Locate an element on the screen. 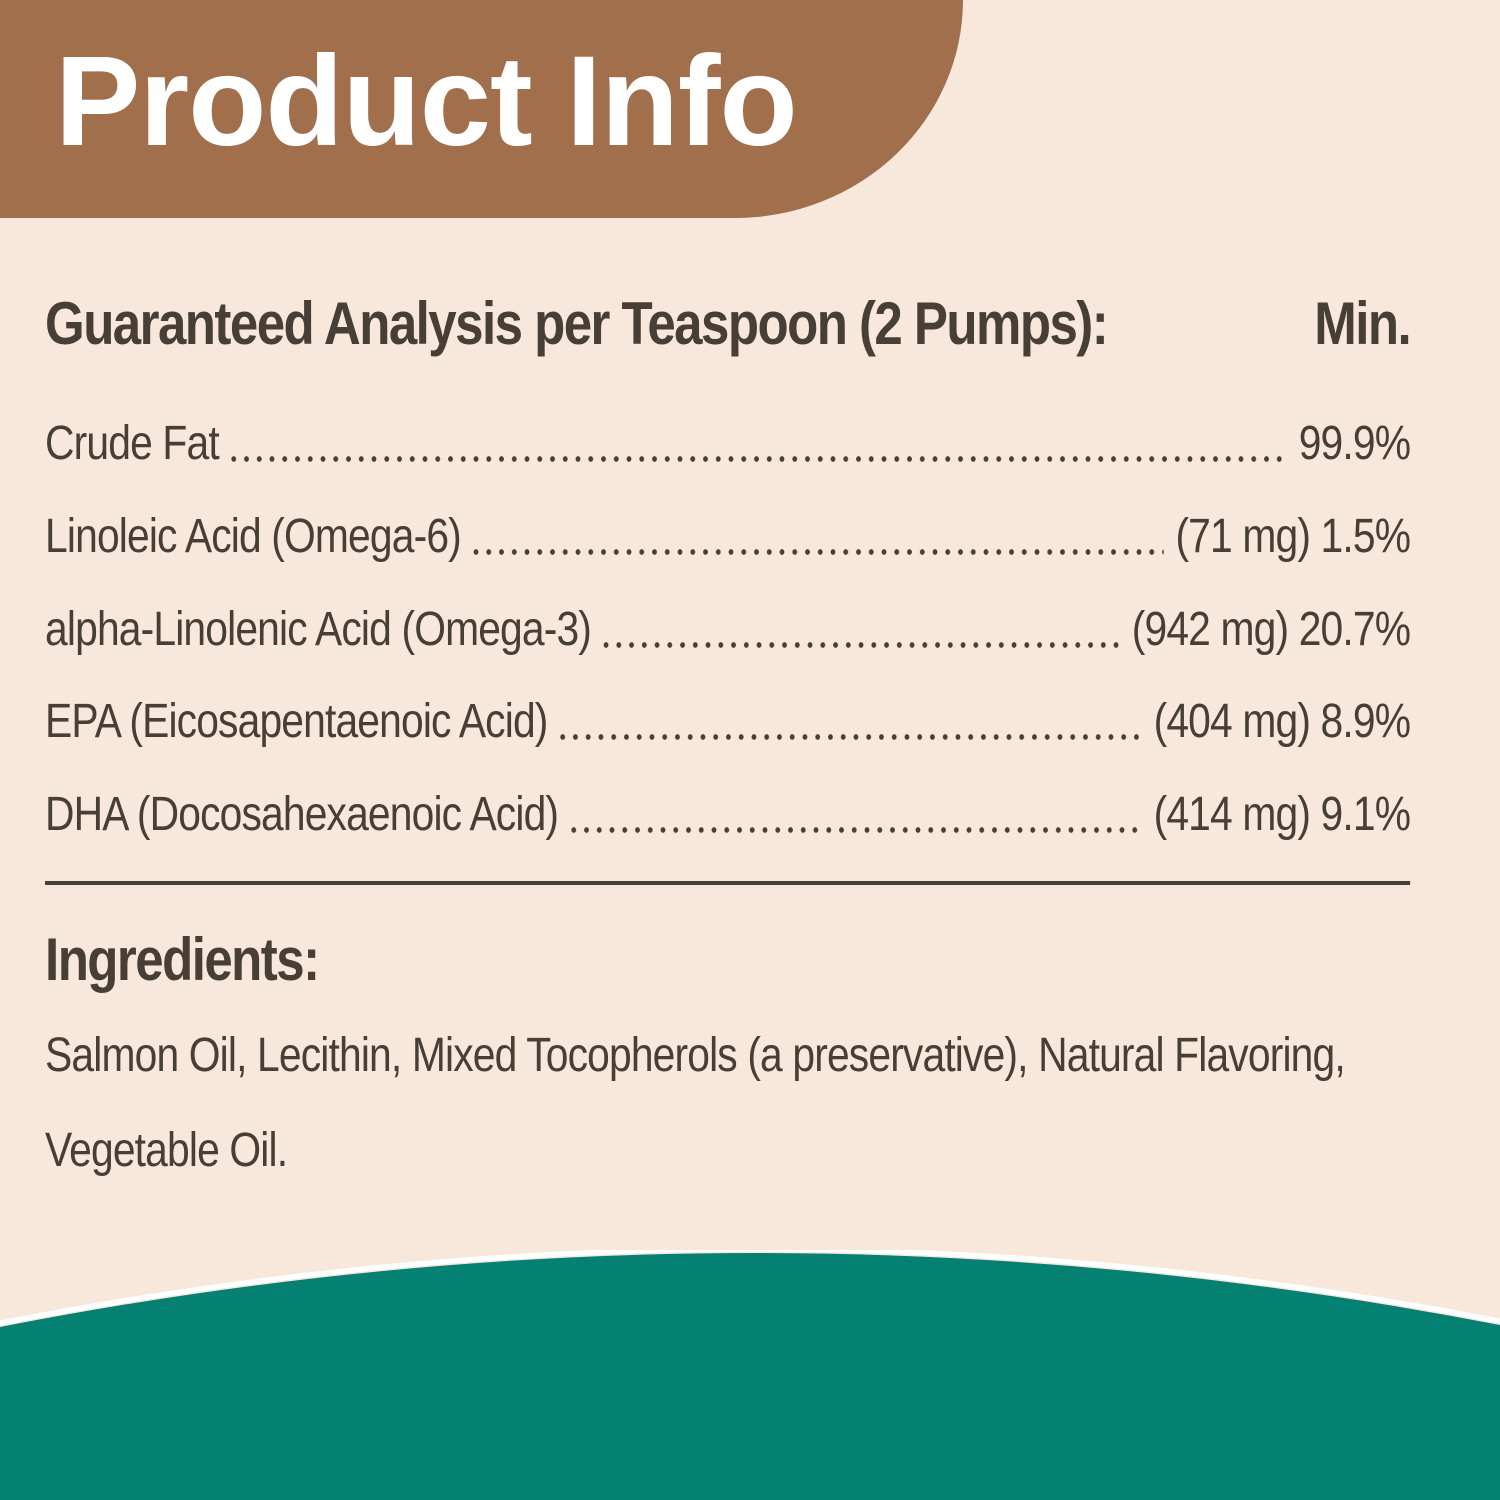 Image resolution: width=1500 pixels, height=1500 pixels. analysis-row-label: Linoleic Acid (Omega-6) is located at coordinates (253, 536).